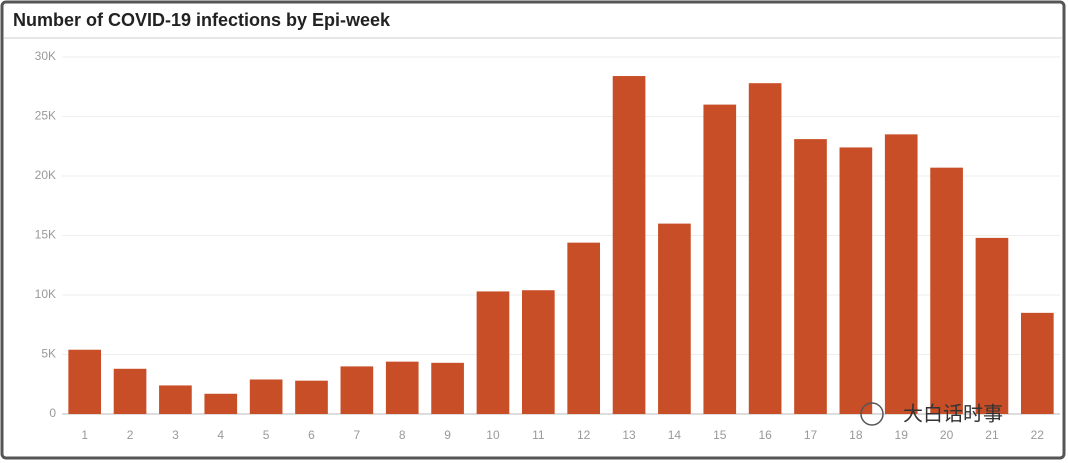  I want to click on x-tick-label: 5, so click(266, 435).